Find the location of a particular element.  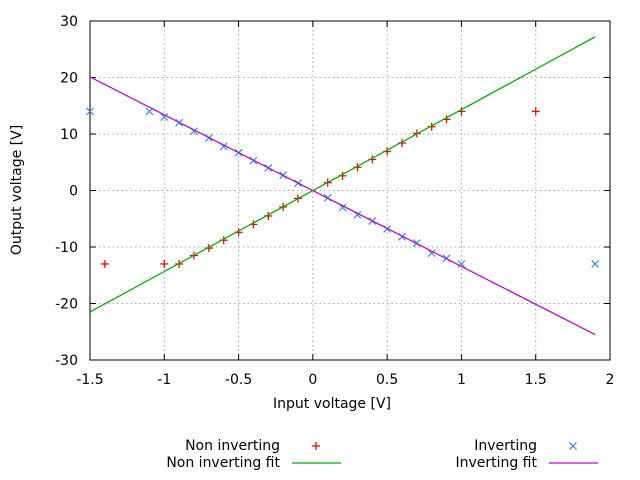

x-tick-label: -1 is located at coordinates (164, 380).